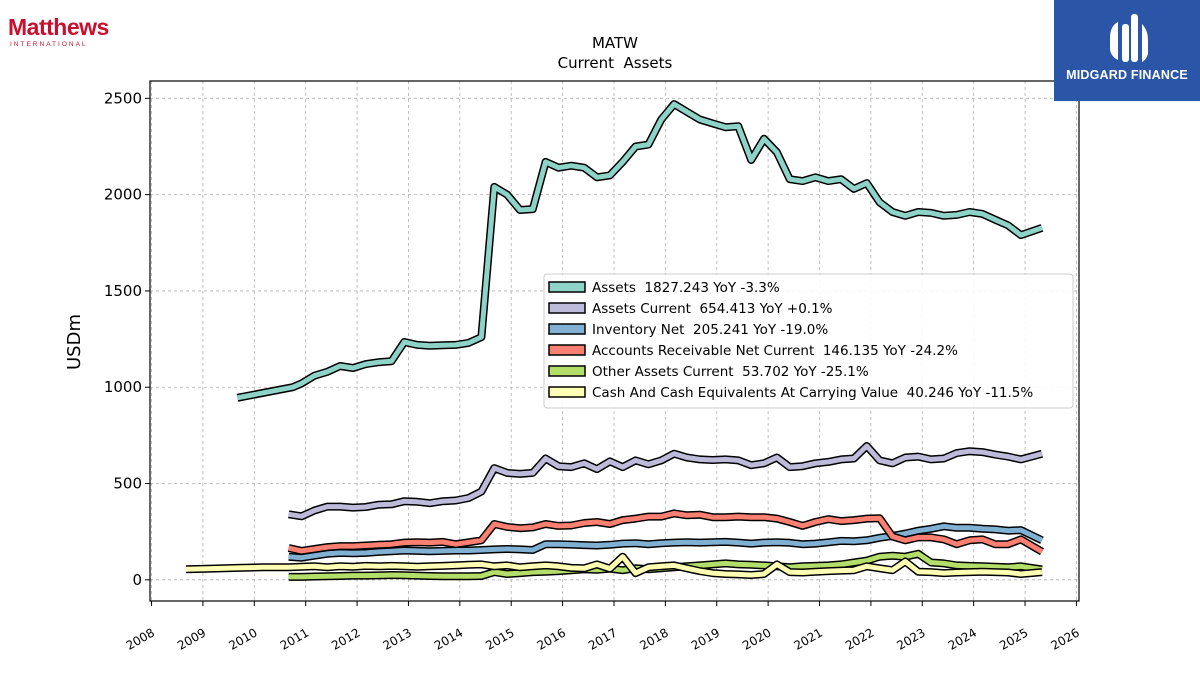 Image resolution: width=1200 pixels, height=675 pixels. What do you see at coordinates (58, 27) in the screenshot?
I see `matthews-logo-name: Matthews` at bounding box center [58, 27].